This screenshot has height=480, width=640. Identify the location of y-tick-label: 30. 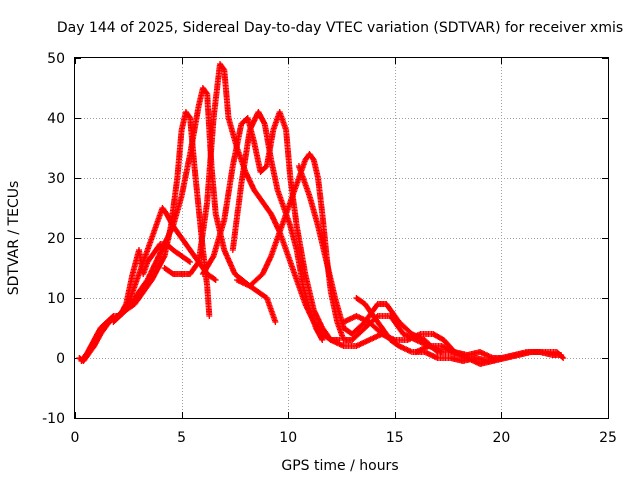
(56, 179).